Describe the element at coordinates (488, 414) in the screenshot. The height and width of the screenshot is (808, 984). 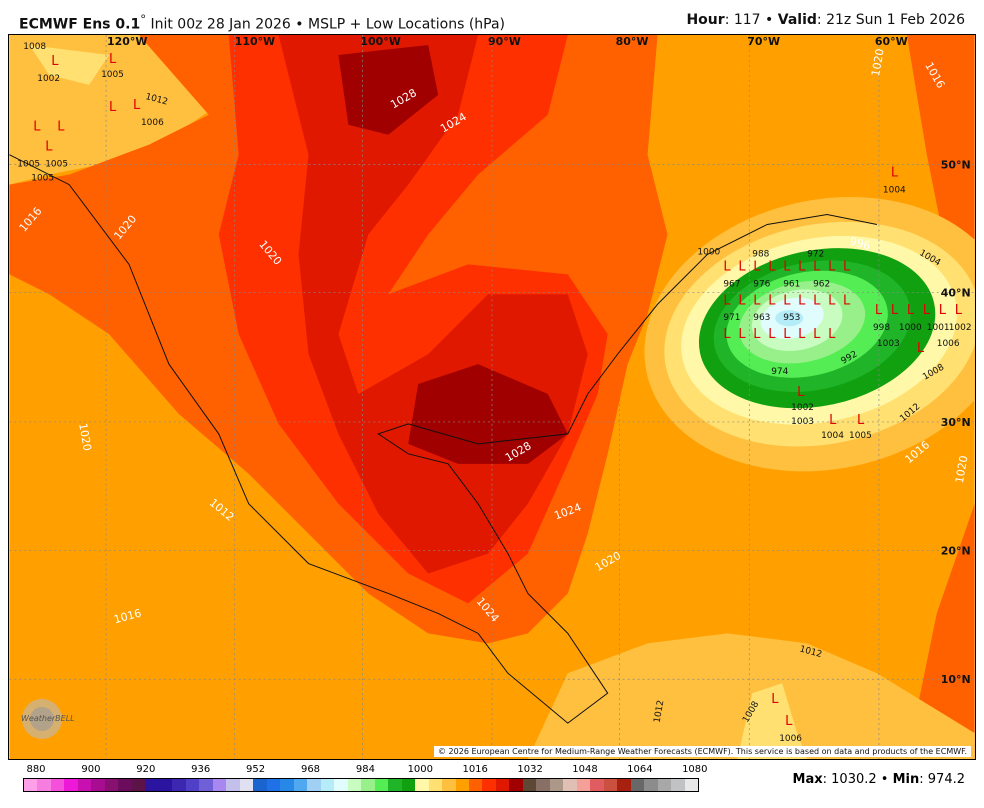
I see `region-1028-south` at that location.